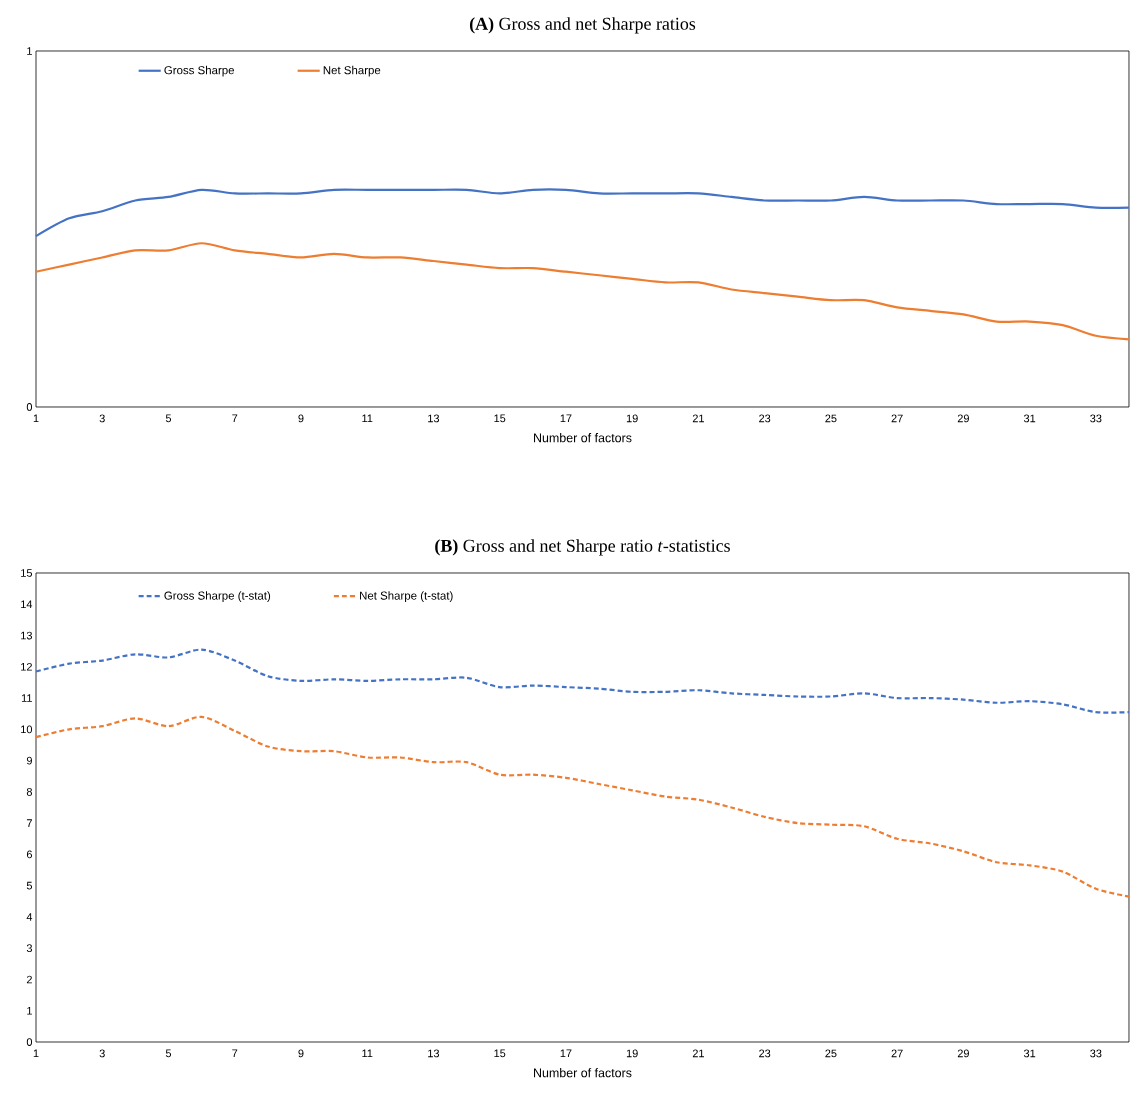 The height and width of the screenshot is (1117, 1135). What do you see at coordinates (29, 979) in the screenshot?
I see `y-tick-label: 2` at bounding box center [29, 979].